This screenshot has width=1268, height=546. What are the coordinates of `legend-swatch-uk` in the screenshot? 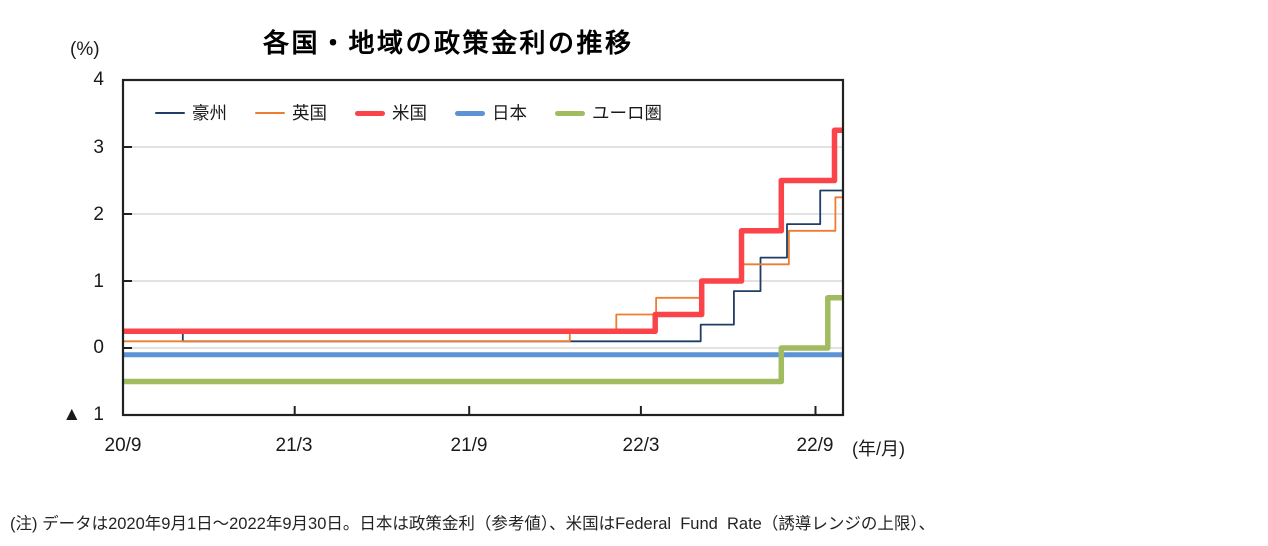 It's located at (270, 113).